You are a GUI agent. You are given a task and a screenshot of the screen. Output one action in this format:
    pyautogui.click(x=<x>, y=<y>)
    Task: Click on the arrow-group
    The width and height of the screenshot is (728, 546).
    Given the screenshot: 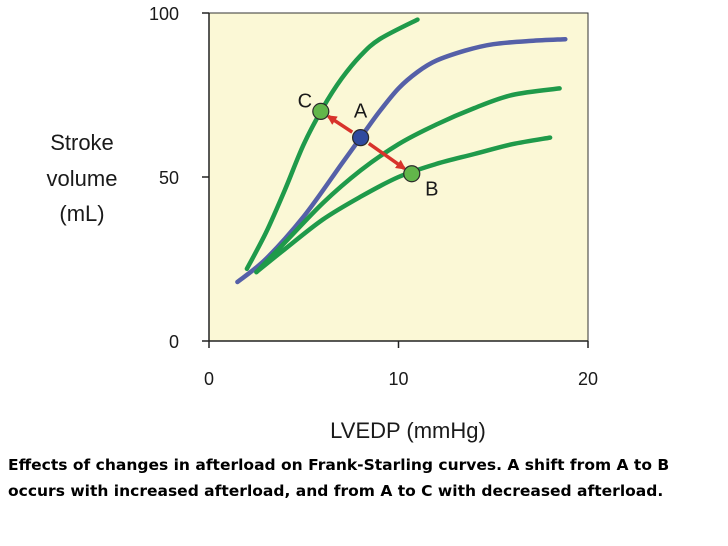 What is the action you would take?
    pyautogui.click(x=366, y=142)
    